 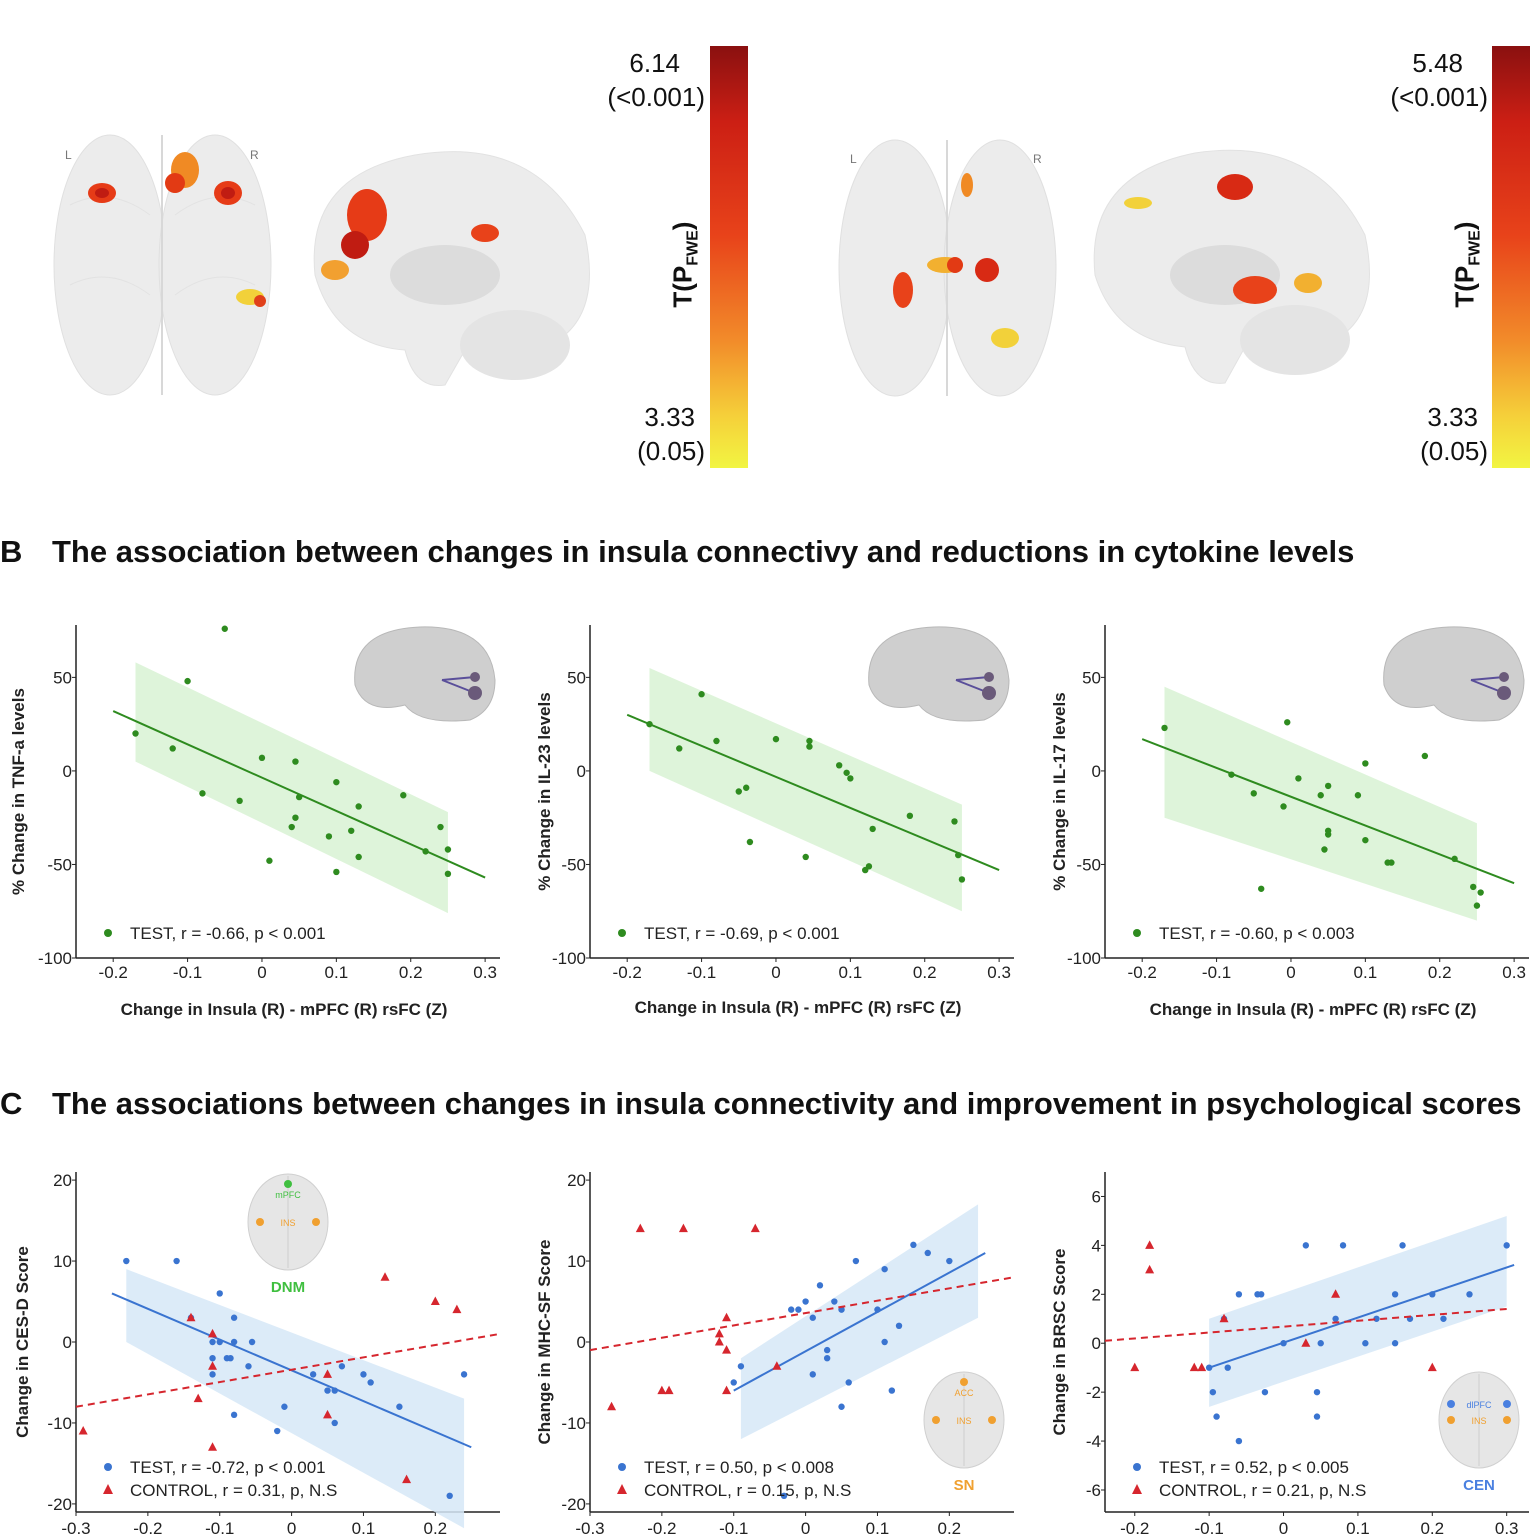 I want to click on brain-axial-right, so click(x=947, y=265).